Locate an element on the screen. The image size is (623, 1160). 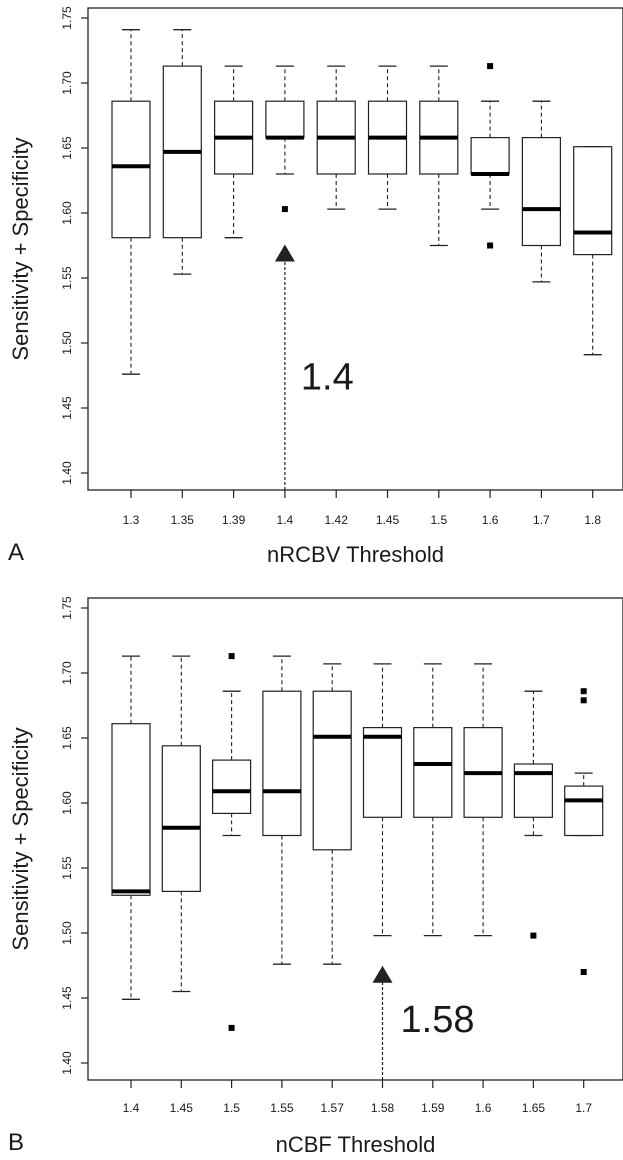
box-1.59 is located at coordinates (433, 800).